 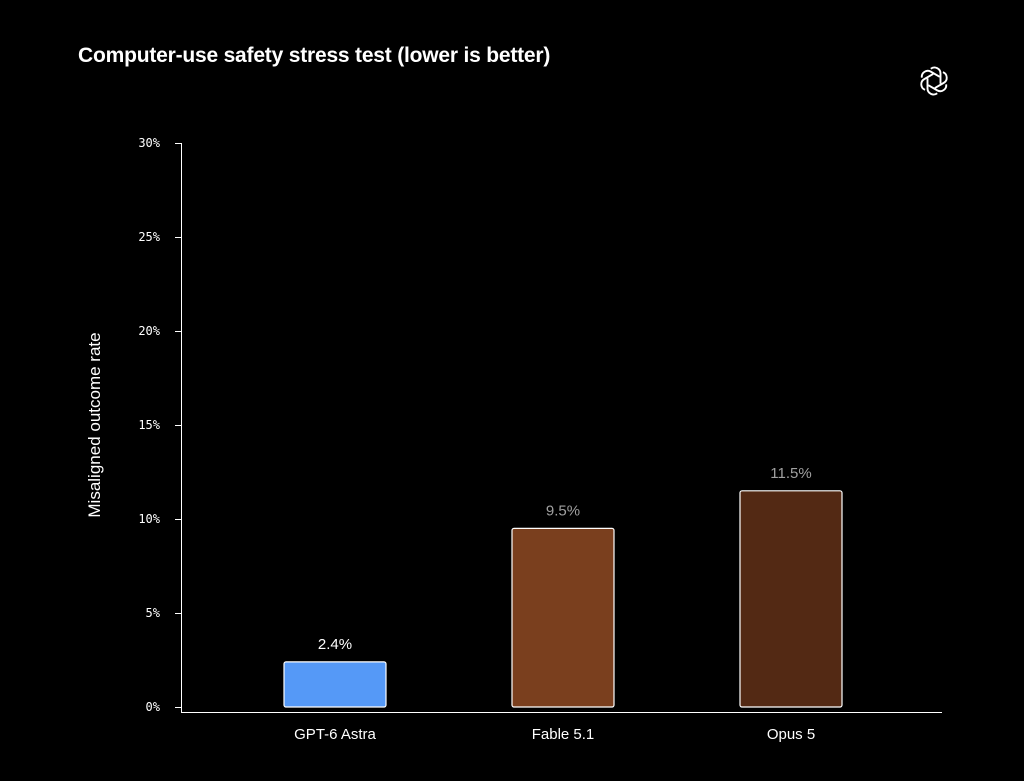 I want to click on y-tick-label: 25%, so click(x=149, y=237).